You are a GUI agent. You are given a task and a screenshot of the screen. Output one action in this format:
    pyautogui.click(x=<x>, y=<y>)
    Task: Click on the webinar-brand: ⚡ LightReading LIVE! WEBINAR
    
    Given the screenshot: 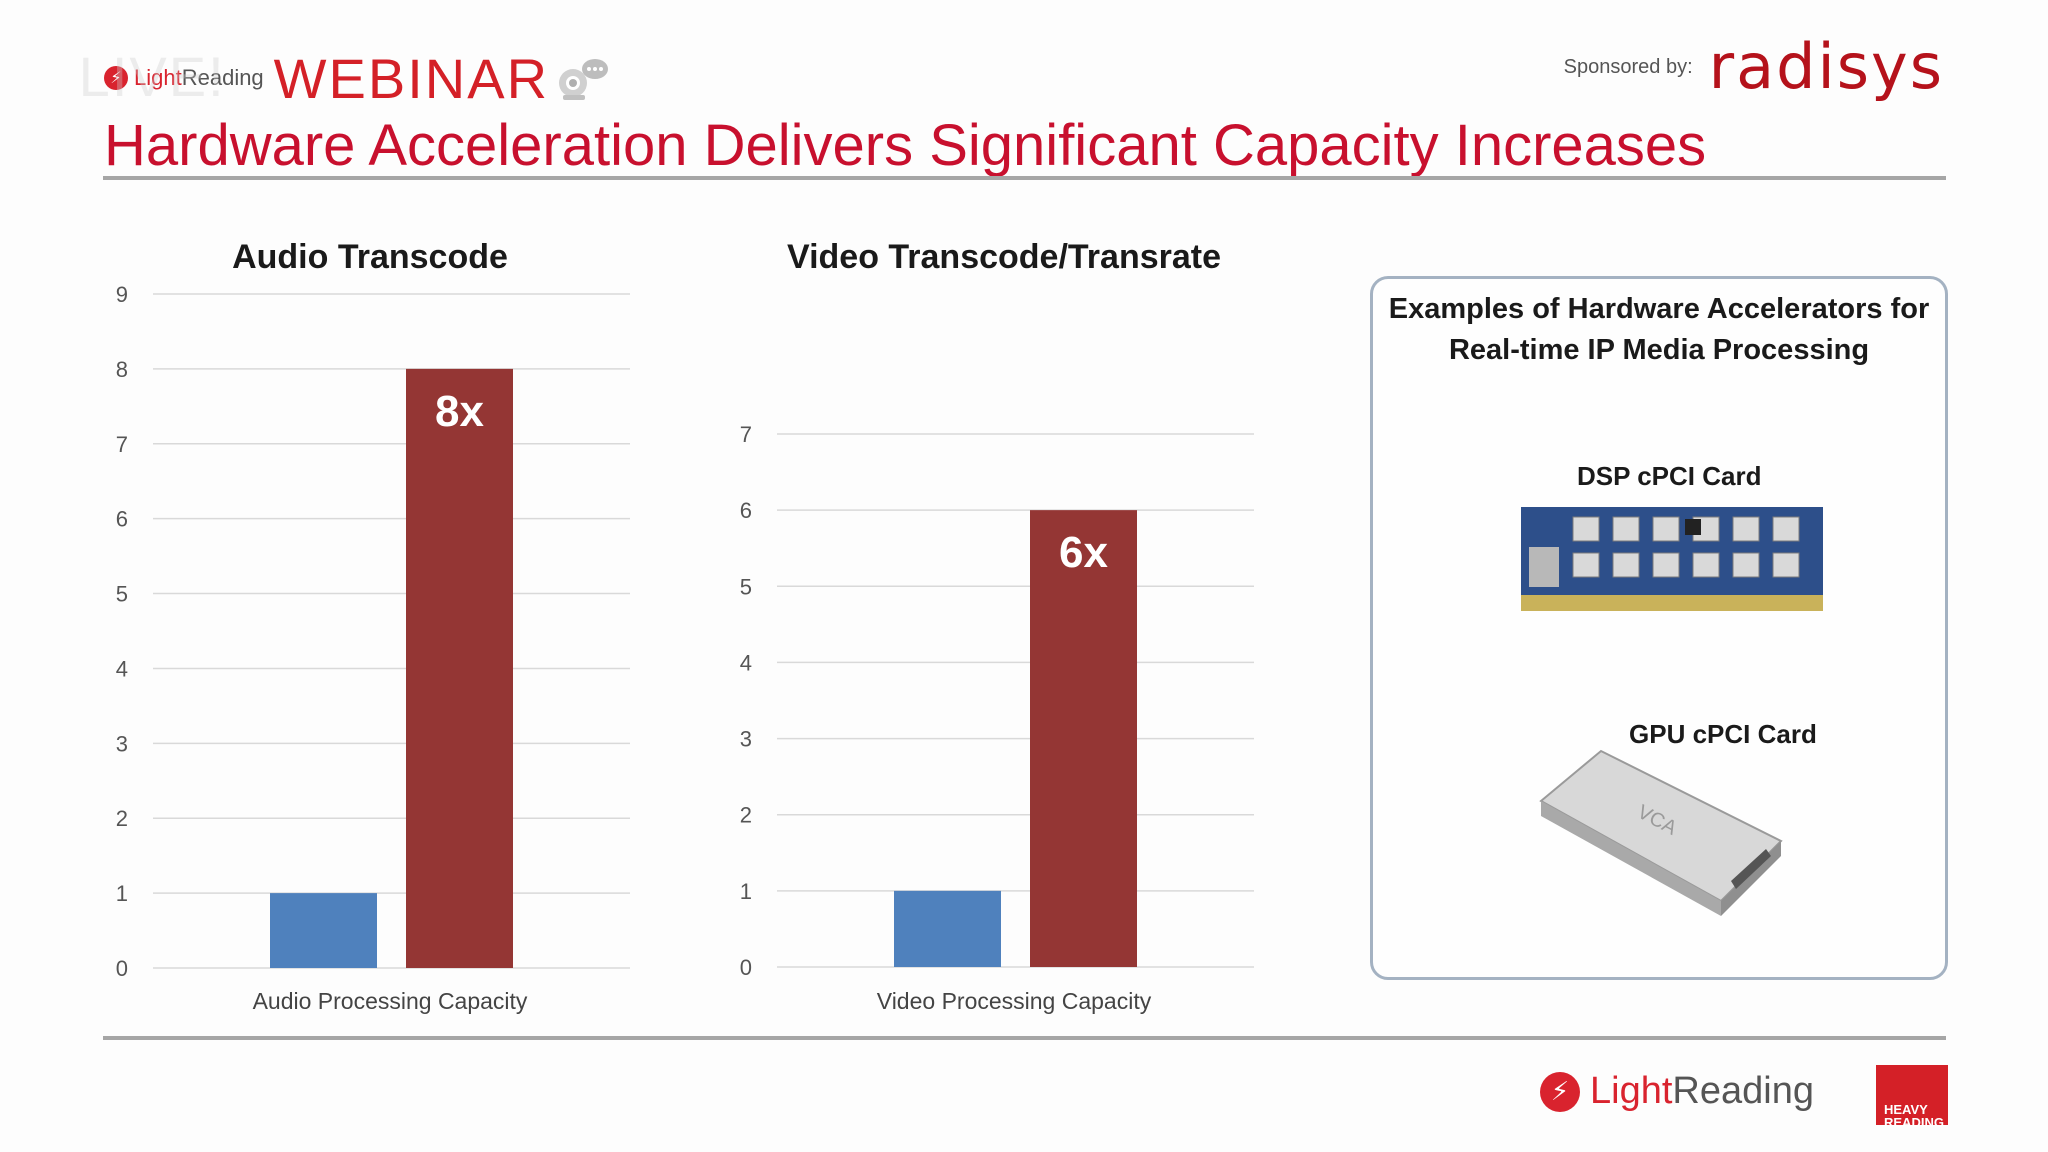 What is the action you would take?
    pyautogui.click(x=343, y=77)
    